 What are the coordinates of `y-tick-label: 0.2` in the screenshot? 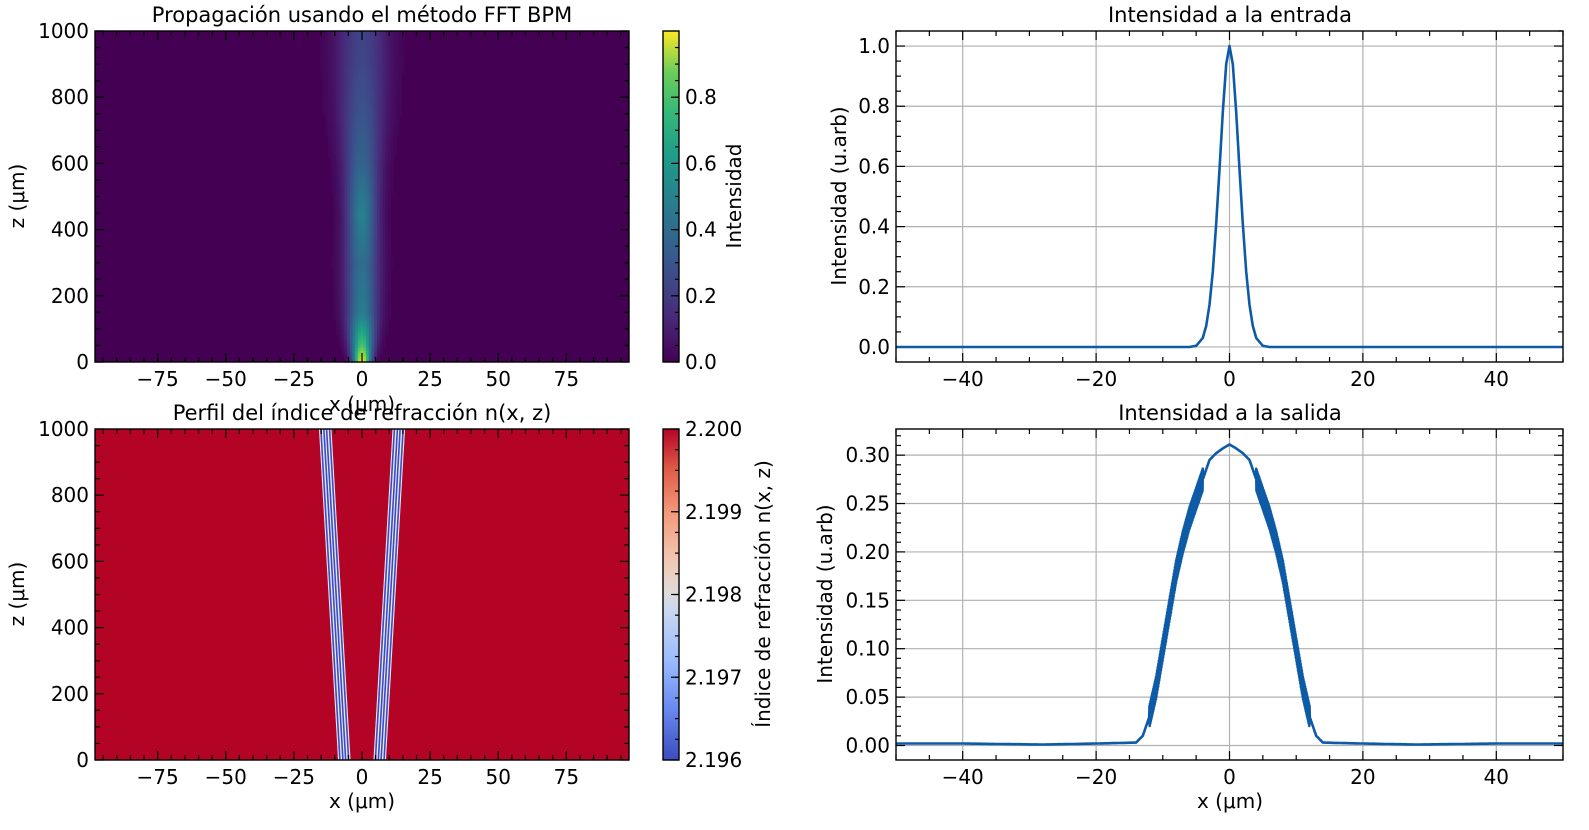 It's located at (874, 287).